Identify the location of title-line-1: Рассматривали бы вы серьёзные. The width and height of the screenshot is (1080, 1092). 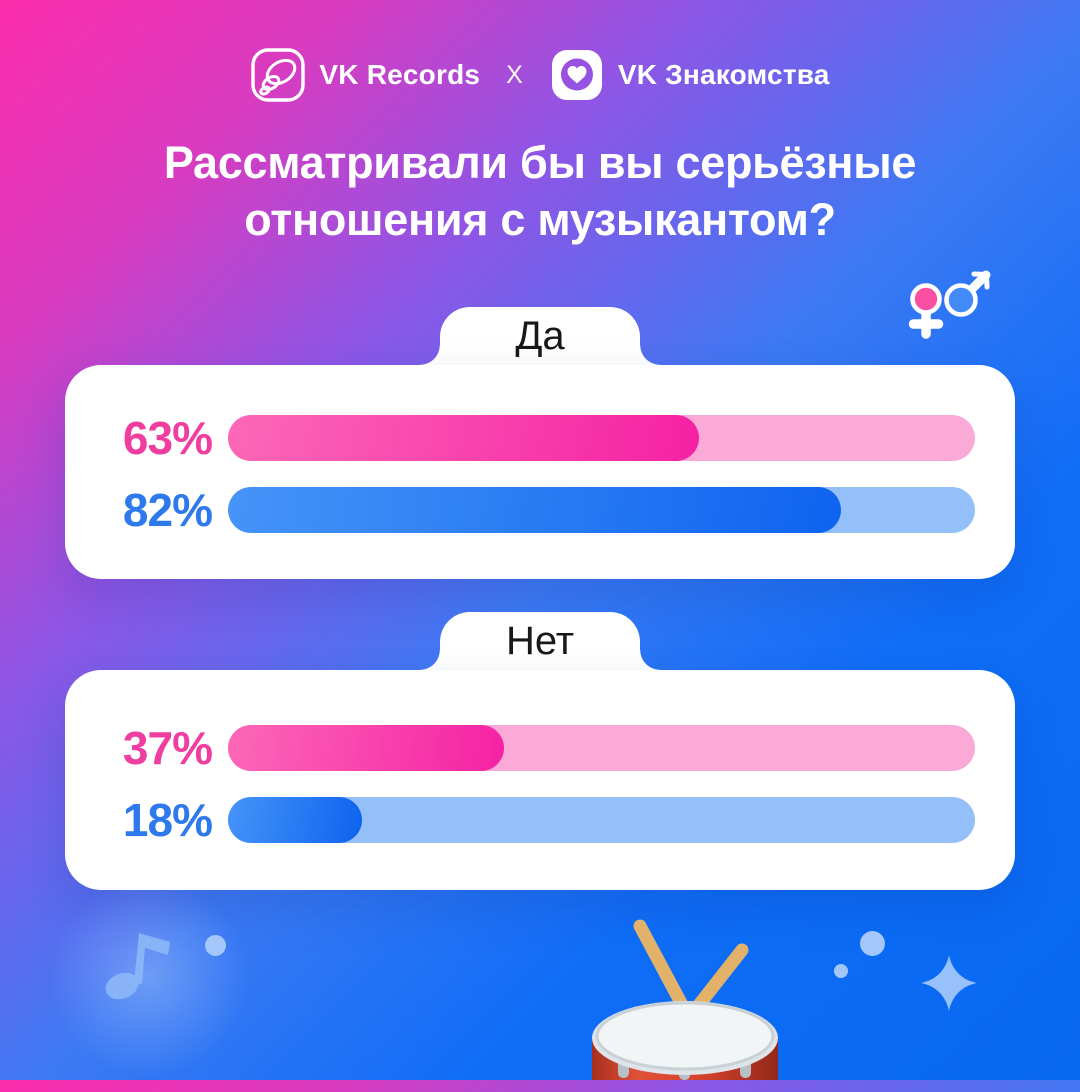
(540, 162).